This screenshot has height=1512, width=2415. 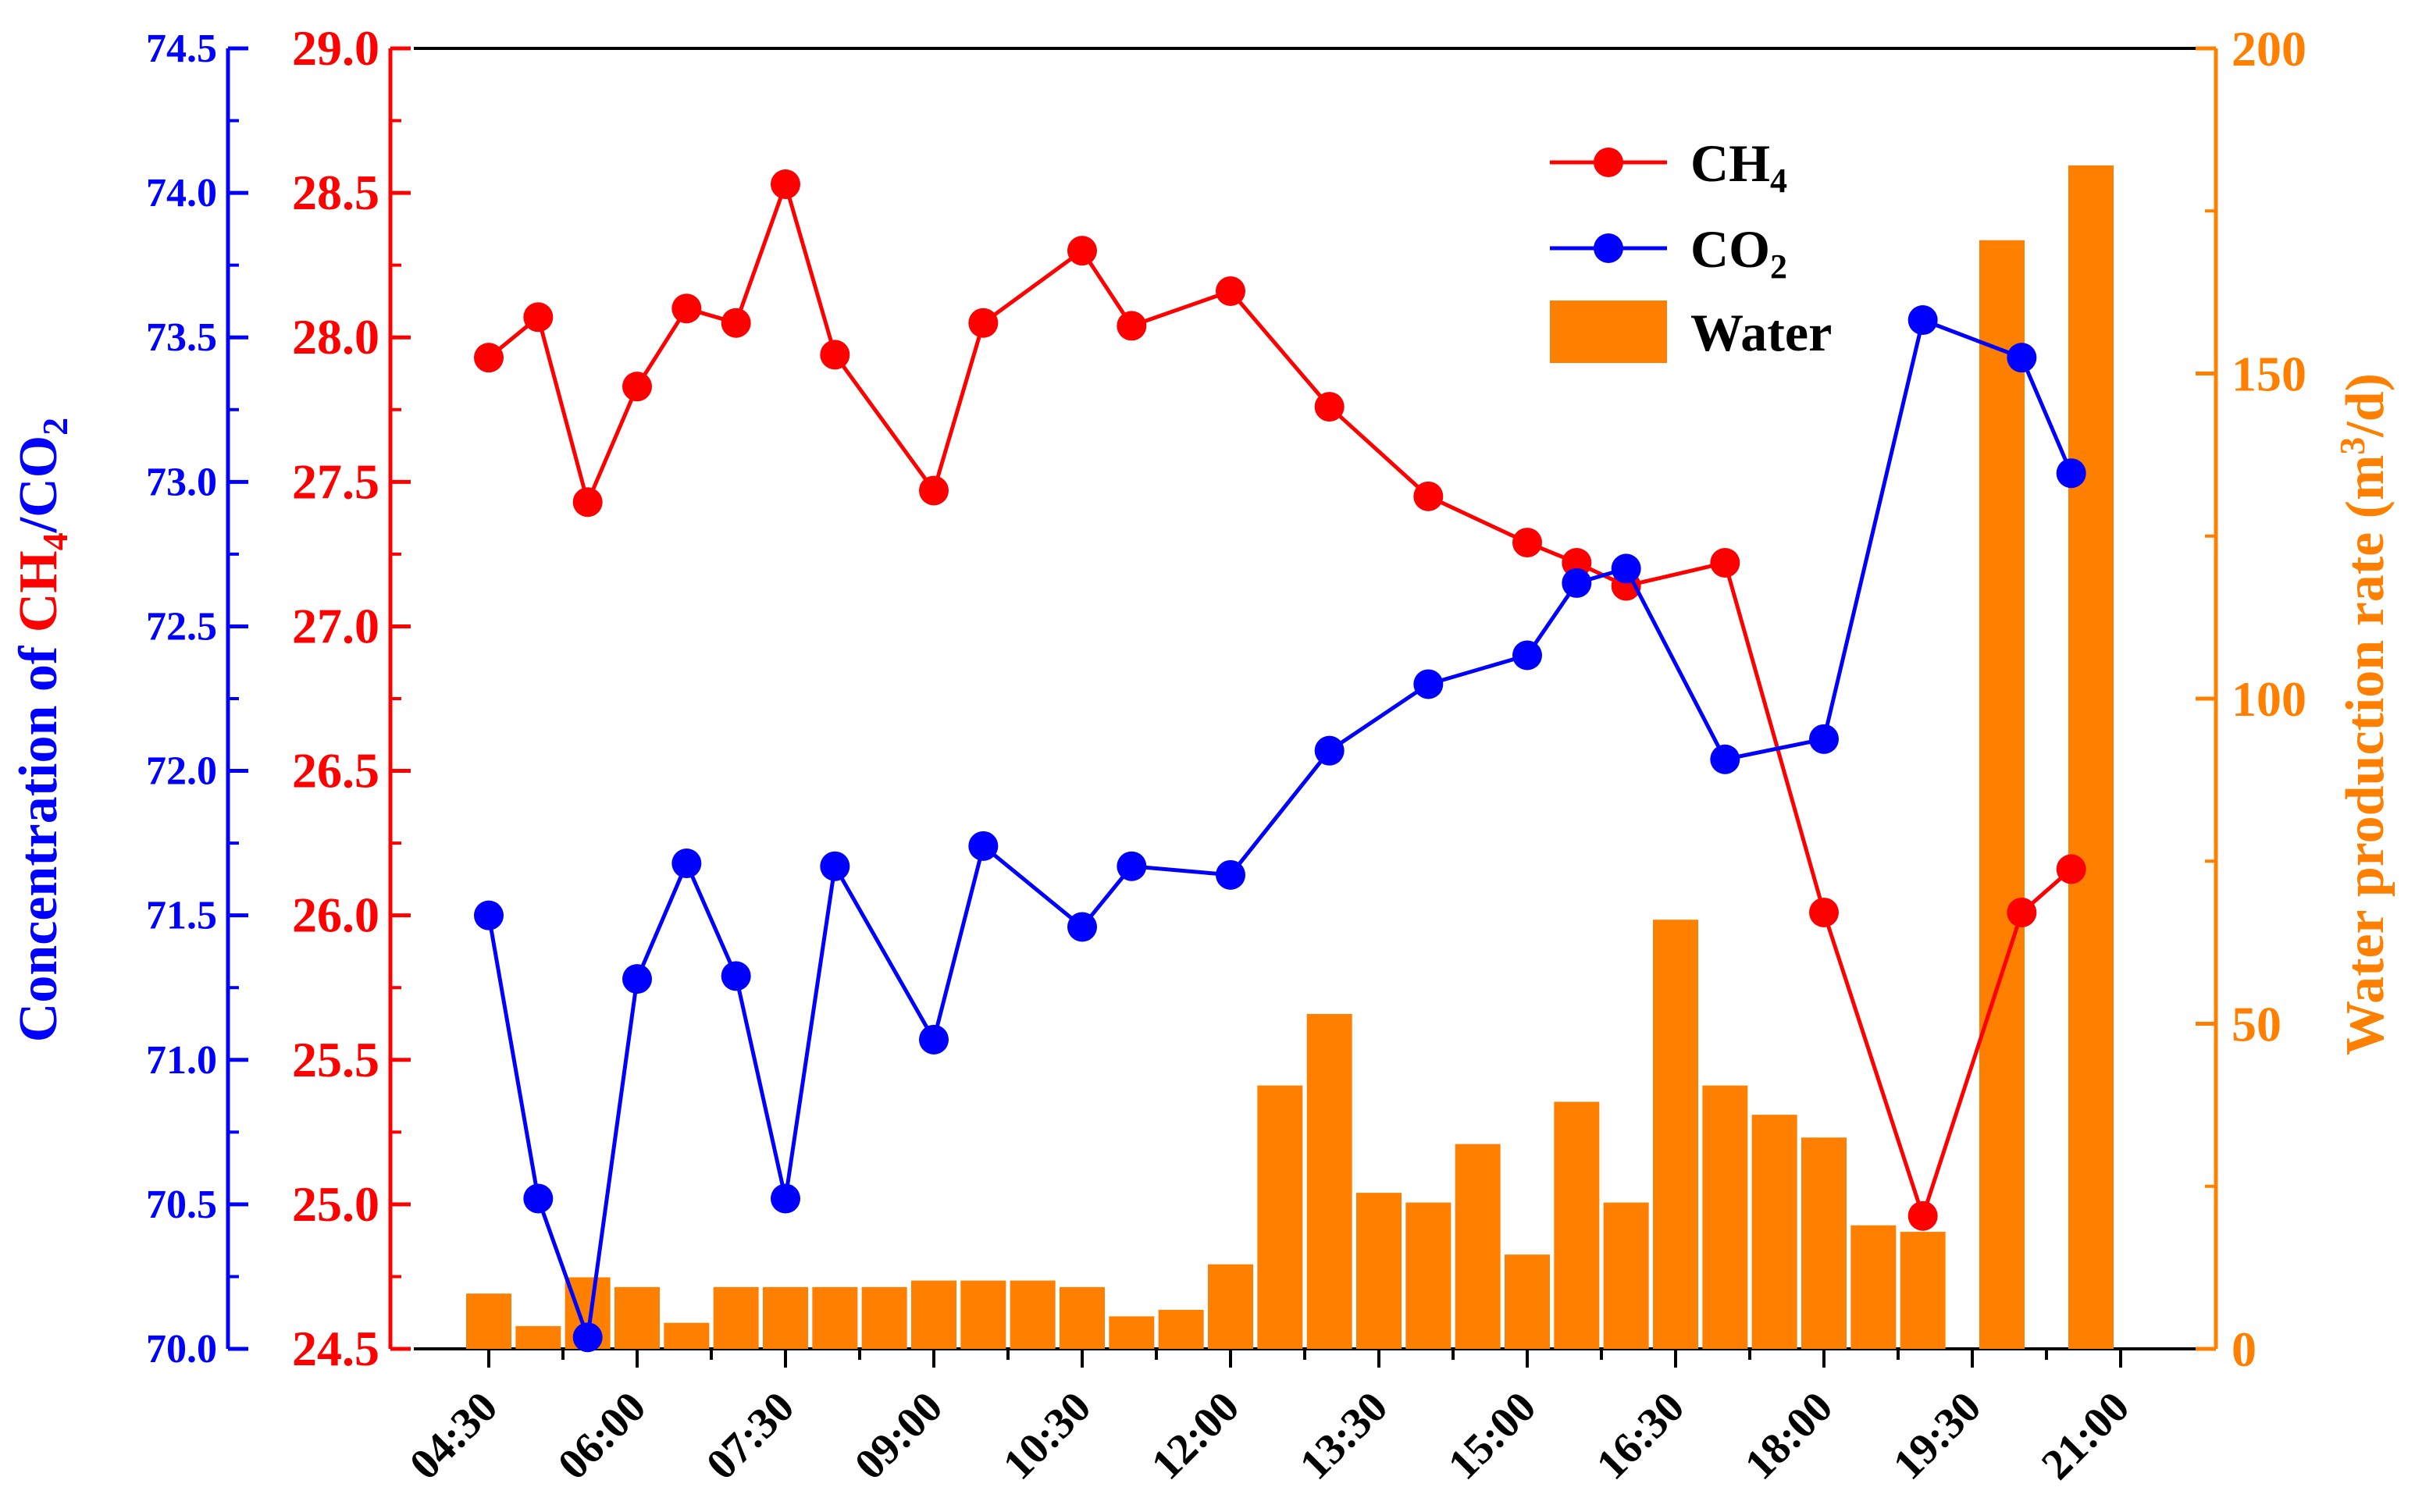 What do you see at coordinates (335, 771) in the screenshot?
I see `ch4-tick-label: 26.5` at bounding box center [335, 771].